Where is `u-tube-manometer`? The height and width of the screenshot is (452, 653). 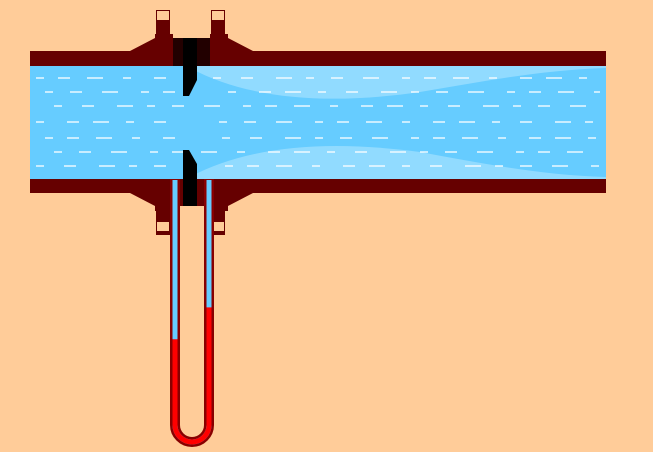 u-tube-manometer is located at coordinates (192, 313).